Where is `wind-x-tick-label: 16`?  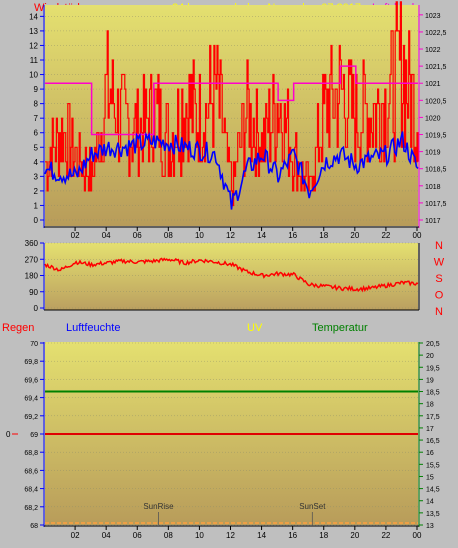
wind-x-tick-label: 16 is located at coordinates (292, 235).